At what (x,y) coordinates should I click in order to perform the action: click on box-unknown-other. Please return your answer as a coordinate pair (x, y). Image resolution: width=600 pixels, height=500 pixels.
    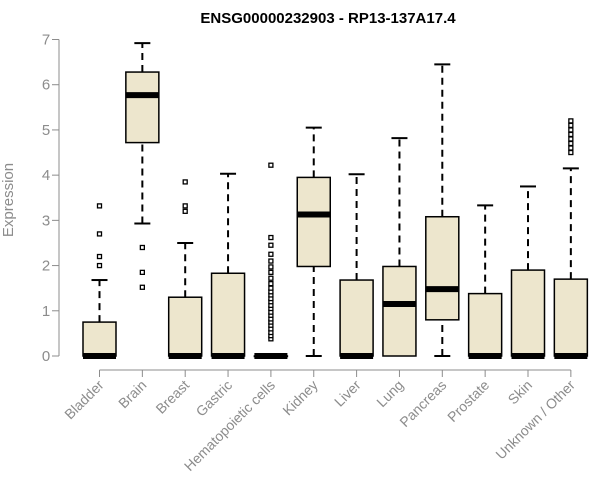
    Looking at the image, I should click on (571, 238).